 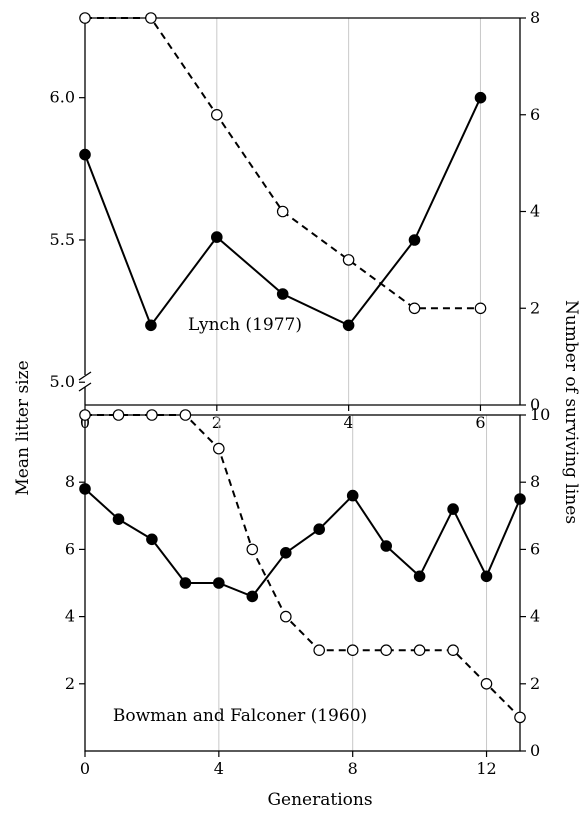 What do you see at coordinates (85, 768) in the screenshot?
I see `x-tick-label: 0` at bounding box center [85, 768].